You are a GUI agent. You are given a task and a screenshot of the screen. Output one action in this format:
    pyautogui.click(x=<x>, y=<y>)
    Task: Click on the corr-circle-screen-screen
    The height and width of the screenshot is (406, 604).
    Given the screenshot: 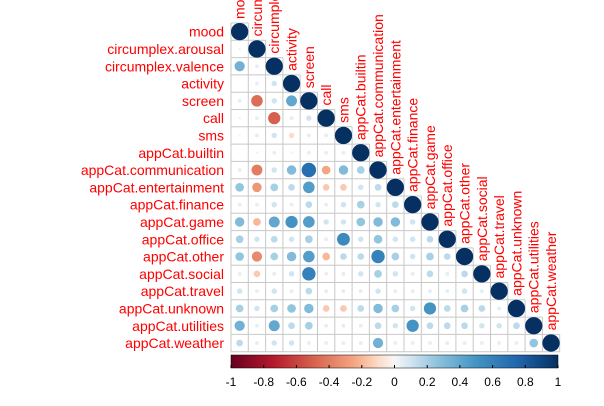 What is the action you would take?
    pyautogui.click(x=309, y=101)
    